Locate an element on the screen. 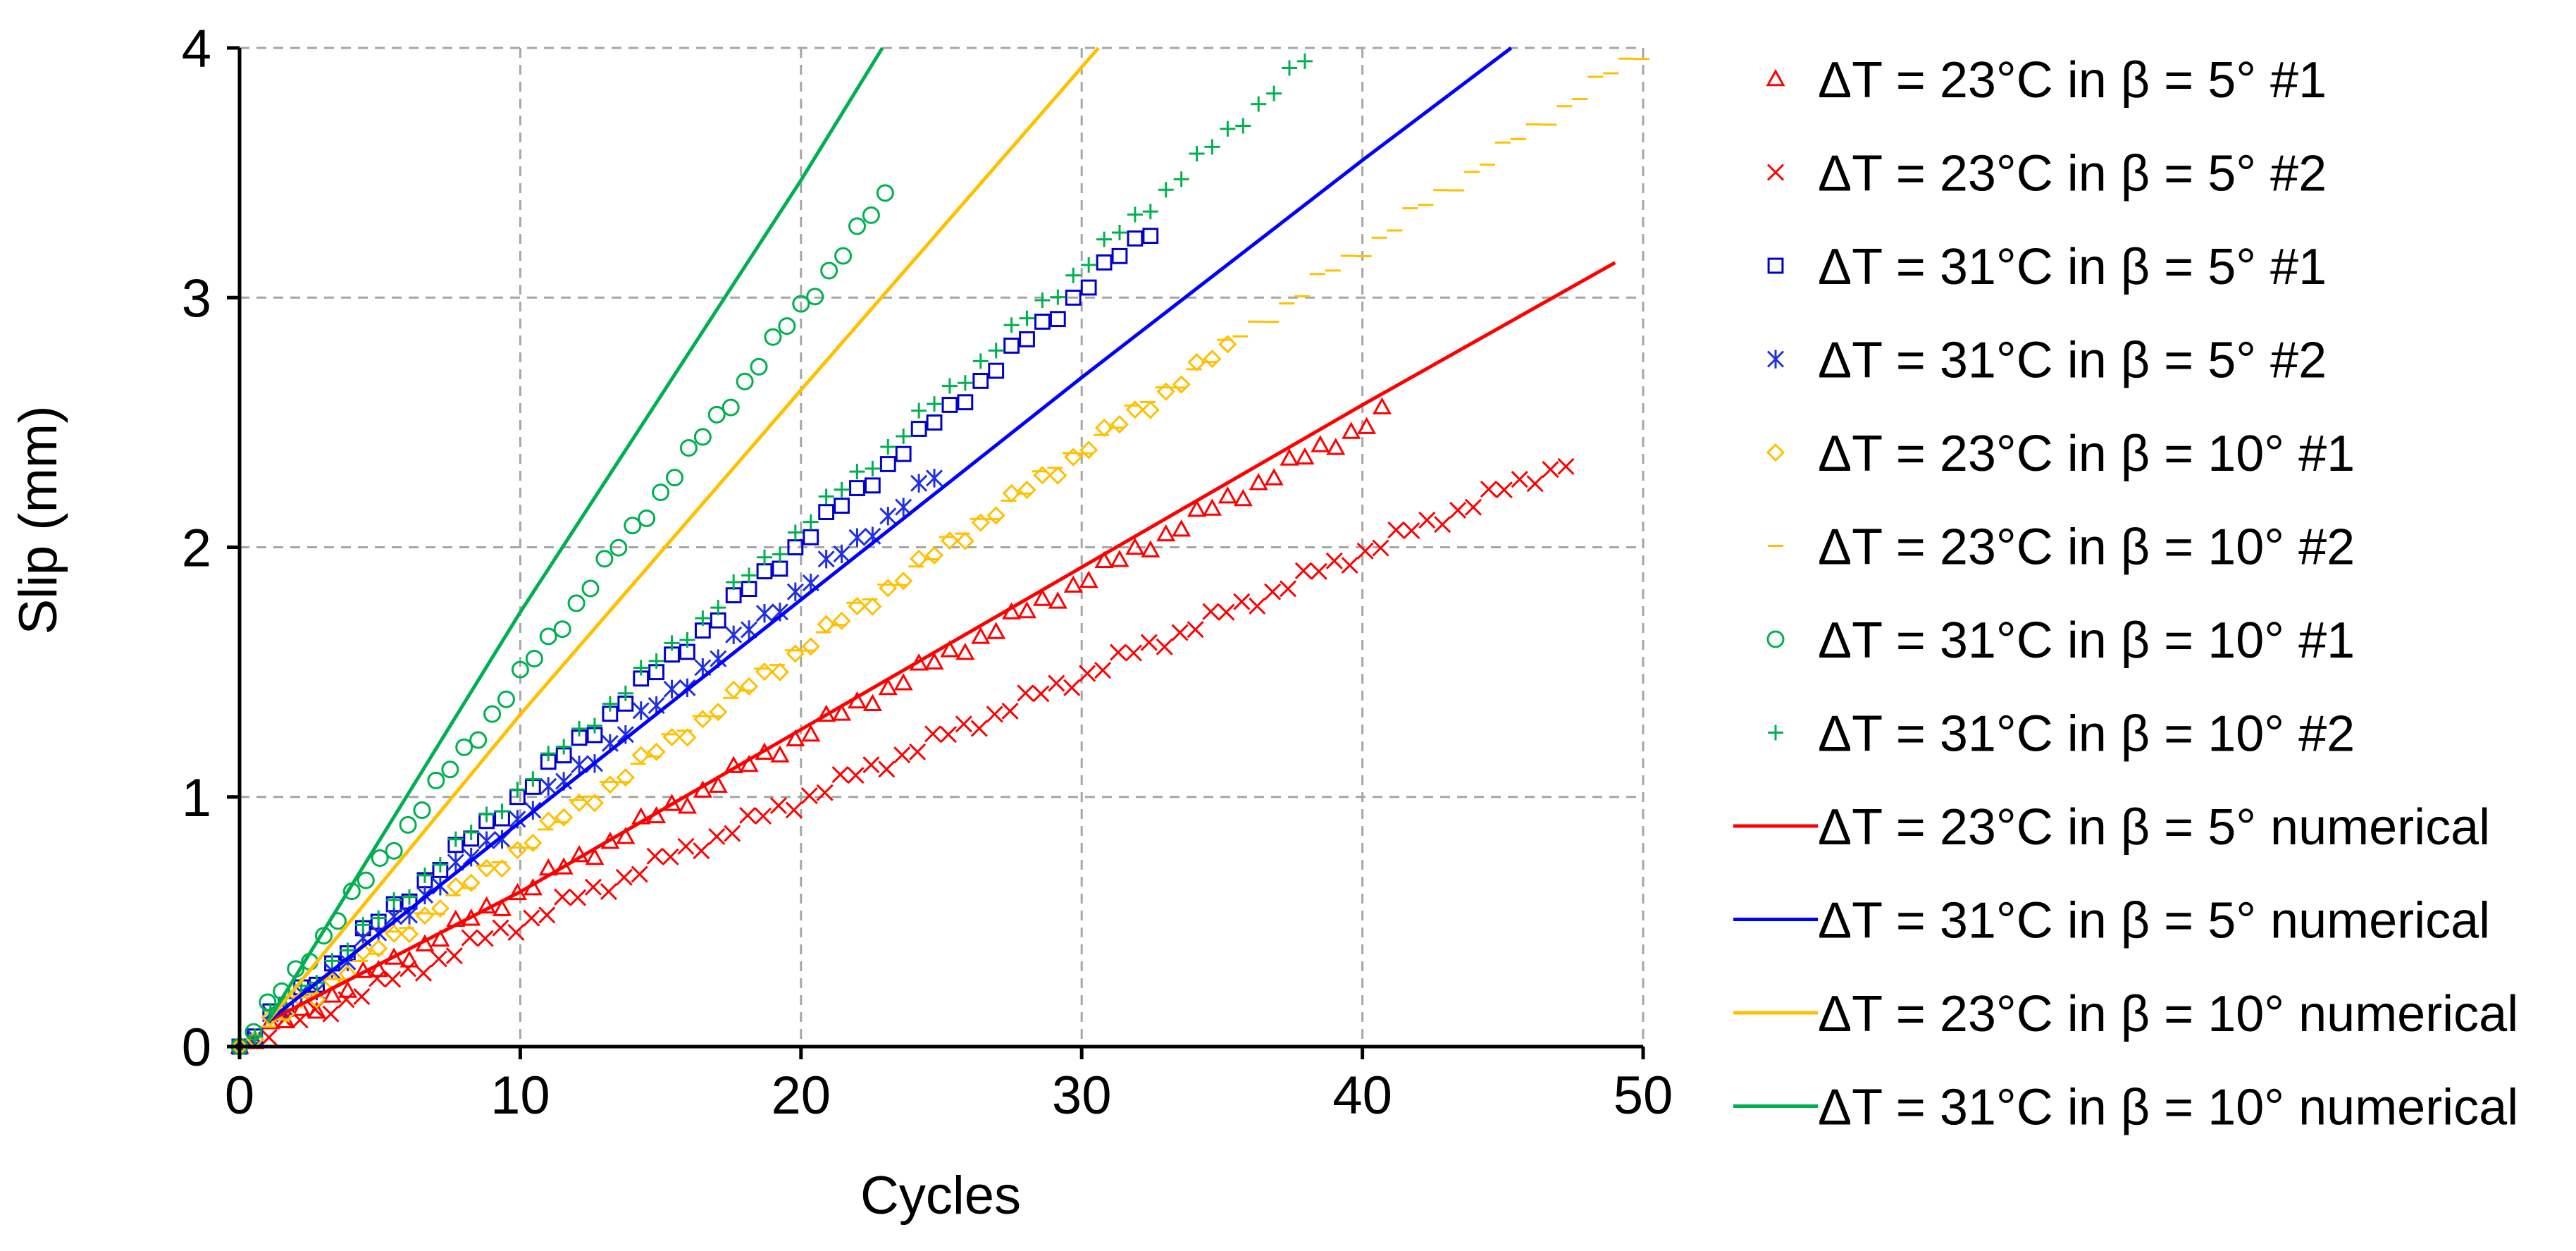  legend-label: ΔT = 31°C in β = 5° #1 is located at coordinates (2072, 267).